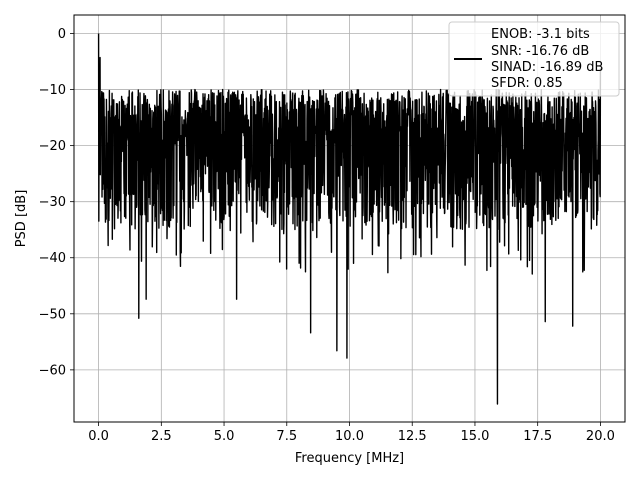 The image size is (640, 480). What do you see at coordinates (52, 370) in the screenshot?
I see `y-tick-label: −60` at bounding box center [52, 370].